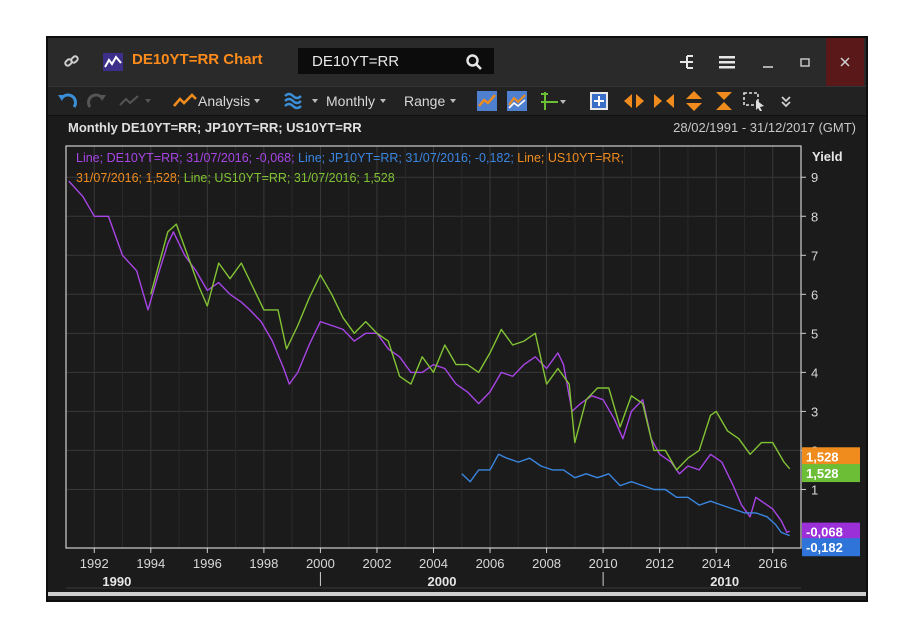  What do you see at coordinates (772, 563) in the screenshot?
I see `x-tick-label: 2016` at bounding box center [772, 563].